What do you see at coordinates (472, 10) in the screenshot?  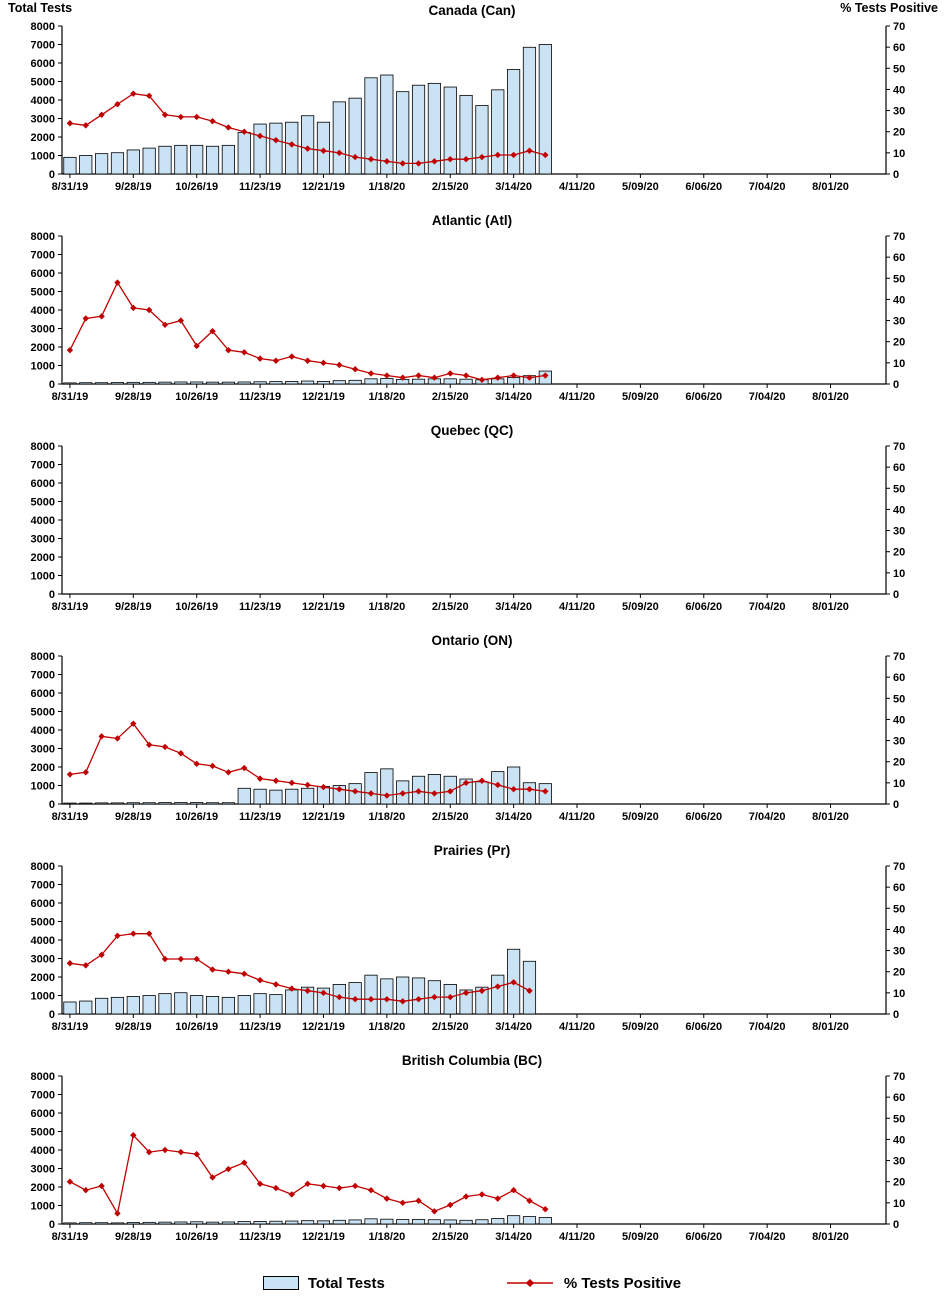 I see `chart-title-canada: Canada (Can)` at bounding box center [472, 10].